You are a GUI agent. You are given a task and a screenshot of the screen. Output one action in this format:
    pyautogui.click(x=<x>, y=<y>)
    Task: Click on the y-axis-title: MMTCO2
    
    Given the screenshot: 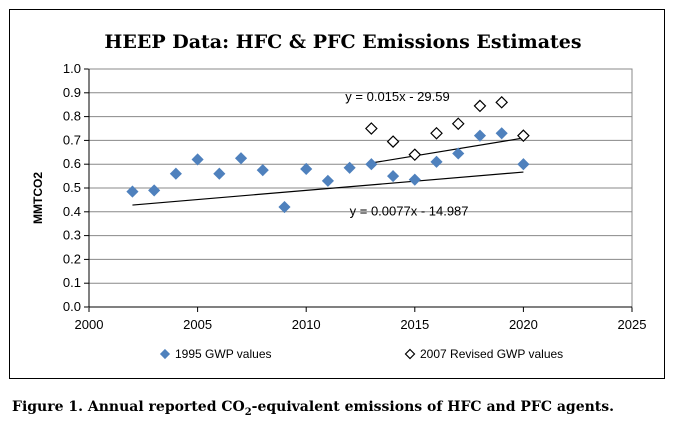 What is the action you would take?
    pyautogui.click(x=38, y=198)
    